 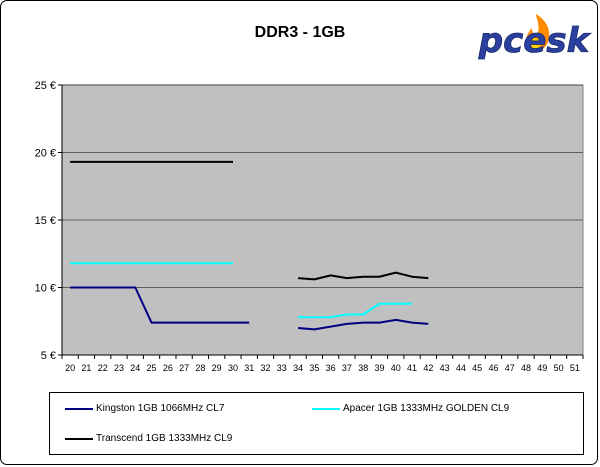 I want to click on y-tick-label: 25 €, so click(x=45, y=86).